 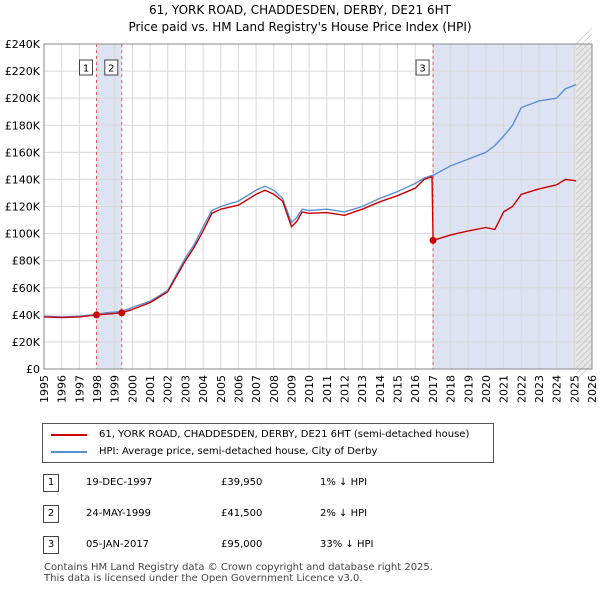 I want to click on transaction-number: 3, so click(x=51, y=545).